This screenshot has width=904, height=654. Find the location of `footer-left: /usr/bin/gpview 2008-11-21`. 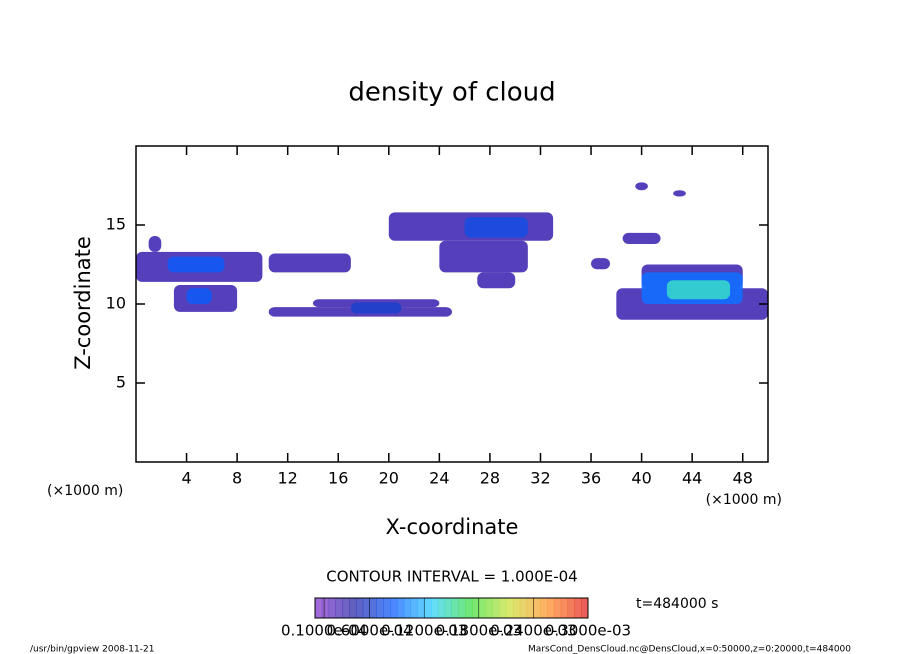

footer-left: /usr/bin/gpview 2008-11-21 is located at coordinates (92, 649).